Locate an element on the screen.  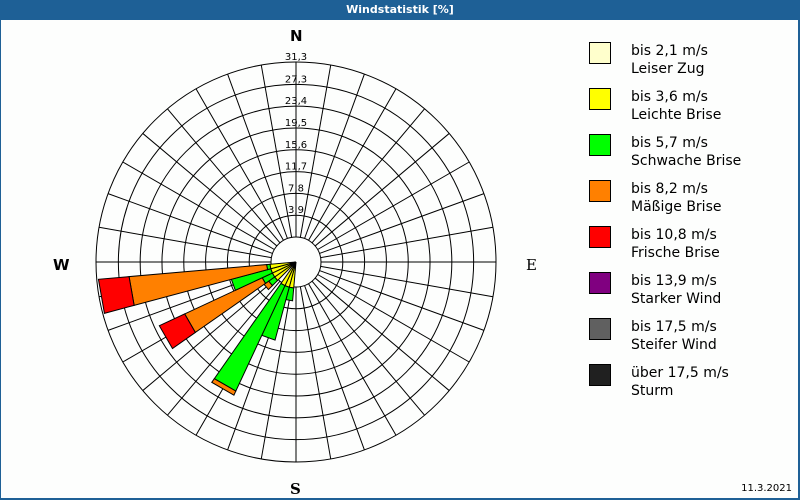
svg-text: 7,8 is located at coordinates (296, 188).